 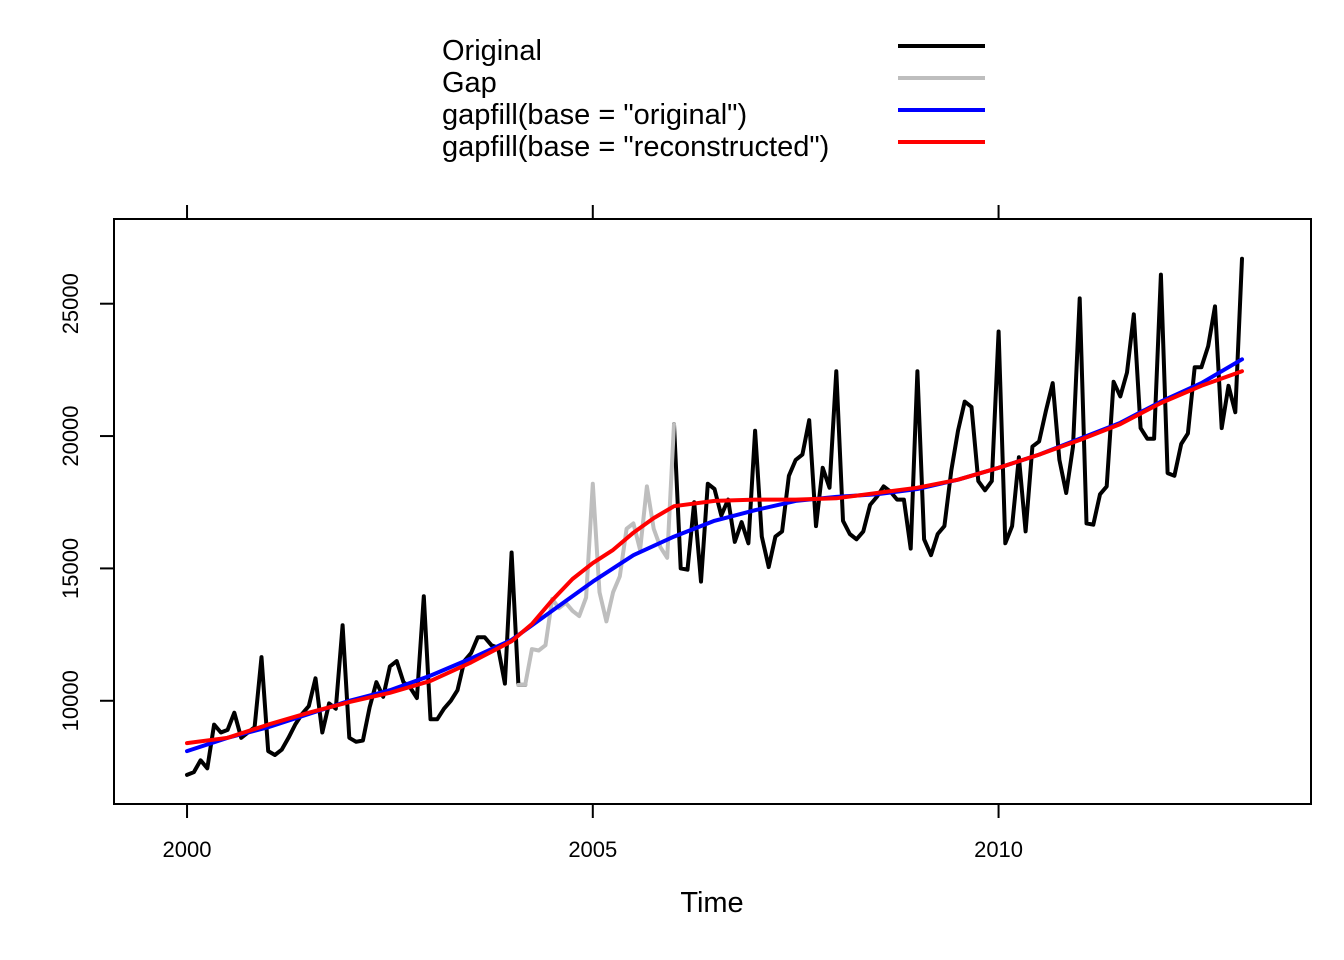 What do you see at coordinates (998, 849) in the screenshot?
I see `x-tick-label: 2010` at bounding box center [998, 849].